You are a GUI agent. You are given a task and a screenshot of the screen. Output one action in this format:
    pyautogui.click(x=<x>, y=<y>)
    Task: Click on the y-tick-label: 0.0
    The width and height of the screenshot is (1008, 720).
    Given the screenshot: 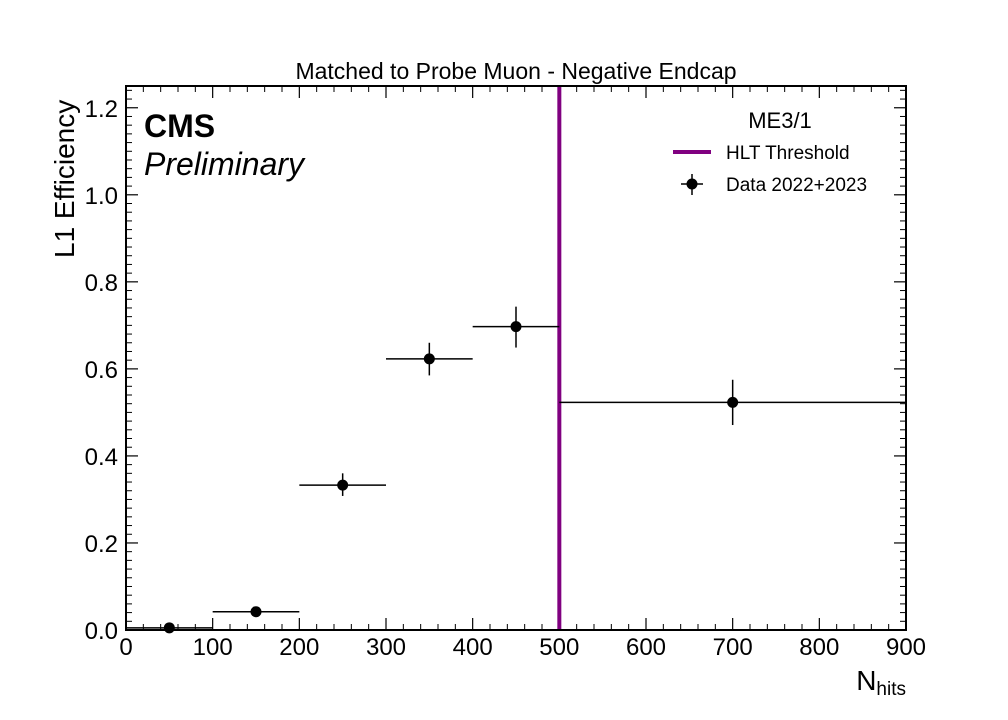 What is the action you would take?
    pyautogui.click(x=101, y=631)
    